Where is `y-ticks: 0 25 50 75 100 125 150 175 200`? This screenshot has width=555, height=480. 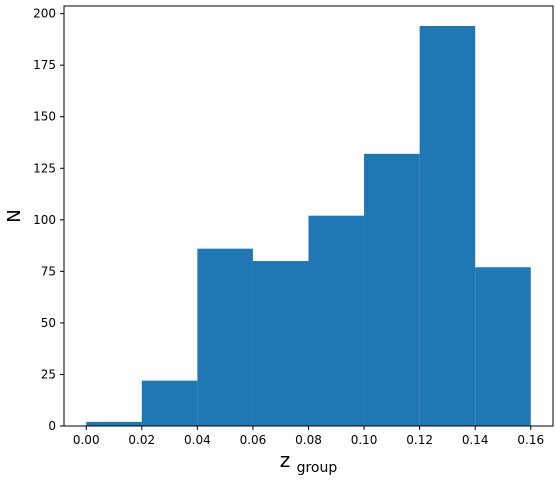
y-ticks: 0 25 50 75 100 125 150 175 200 is located at coordinates (48, 220).